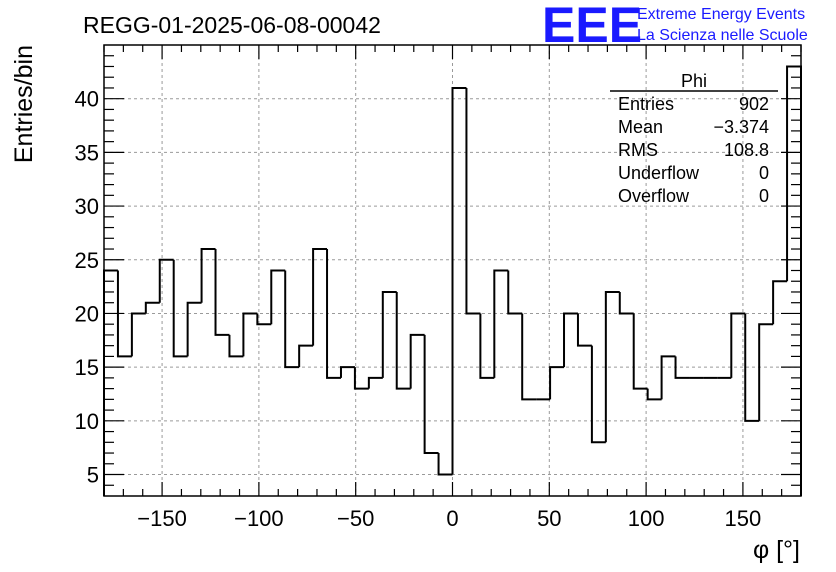  What do you see at coordinates (592, 26) in the screenshot?
I see `logo-mark: EEE` at bounding box center [592, 26].